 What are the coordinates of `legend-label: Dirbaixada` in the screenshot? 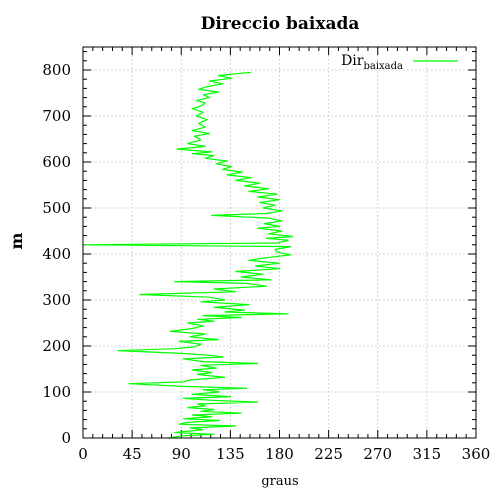 It's located at (372, 62).